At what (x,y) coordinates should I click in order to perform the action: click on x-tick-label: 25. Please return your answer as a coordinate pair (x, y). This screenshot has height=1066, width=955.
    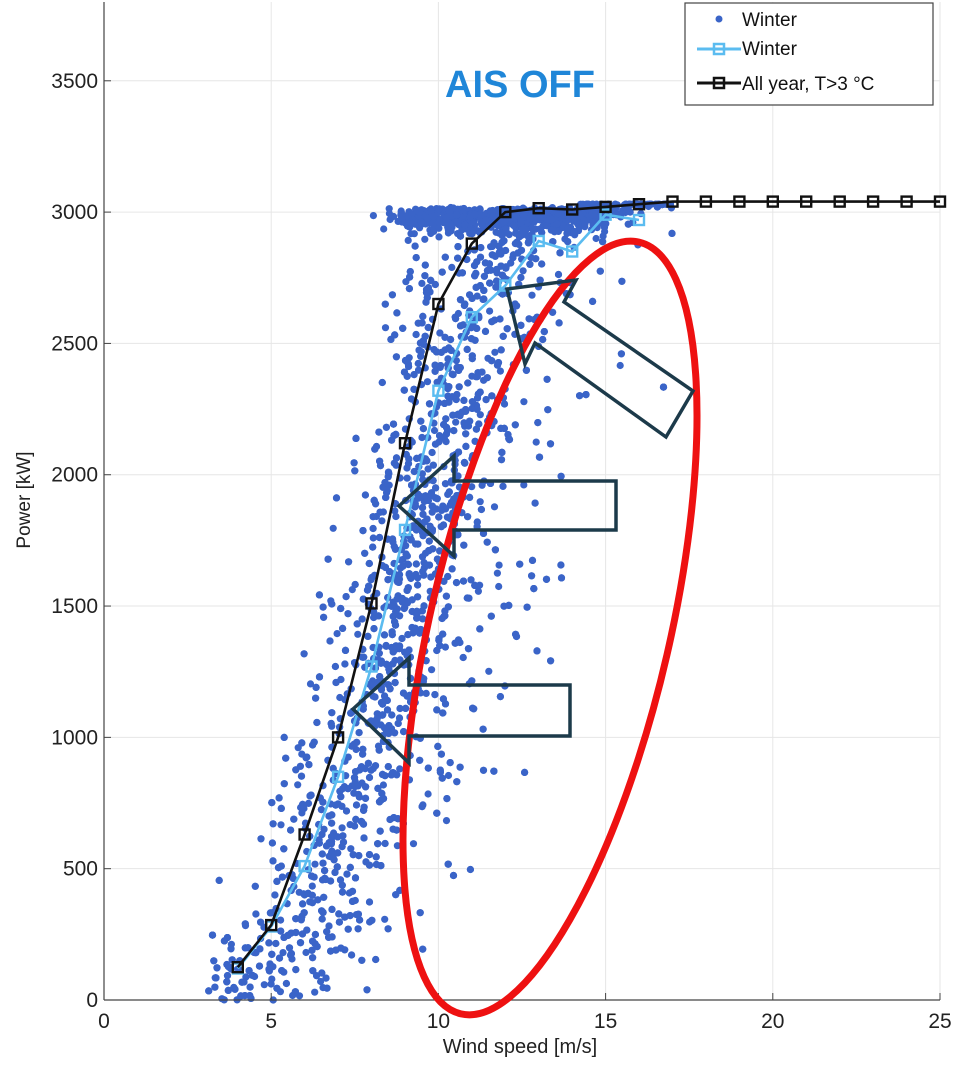
    Looking at the image, I should click on (939, 1021).